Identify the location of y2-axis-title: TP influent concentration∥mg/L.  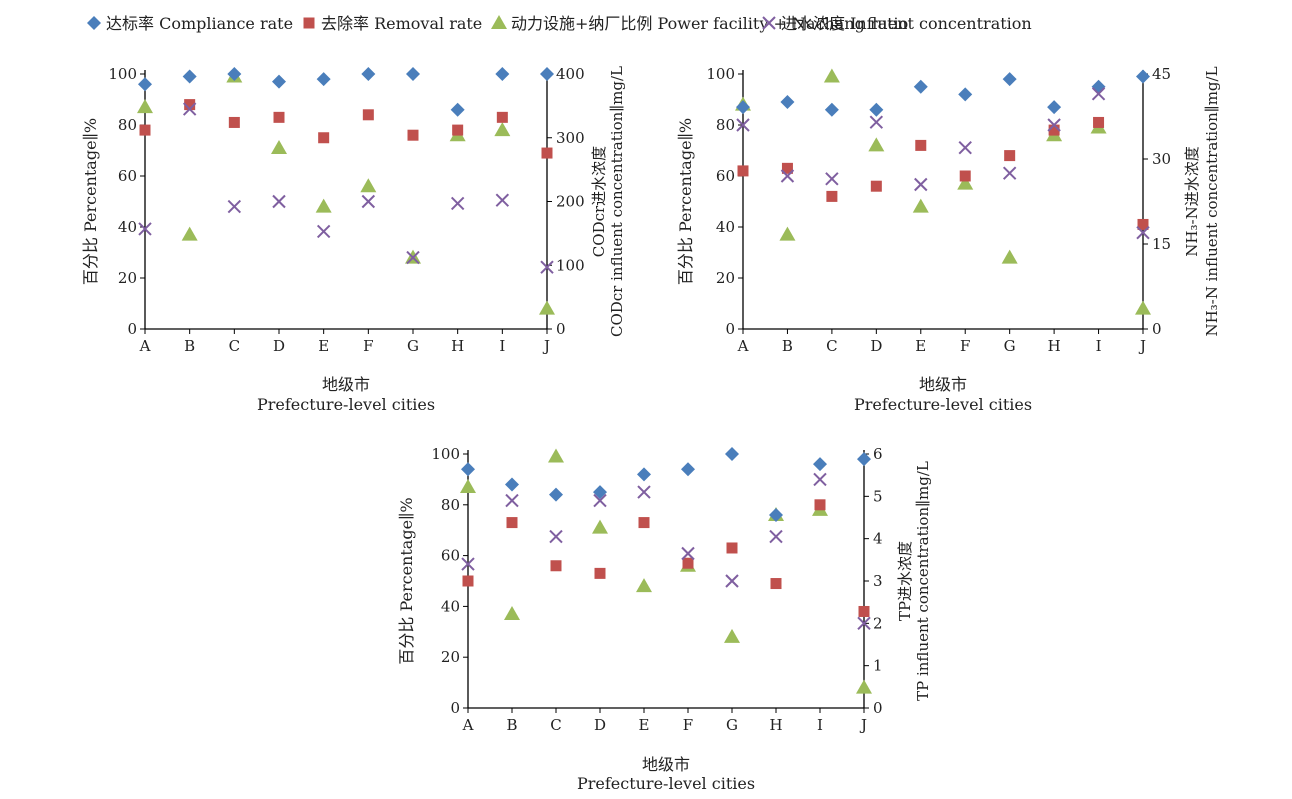
(923, 581).